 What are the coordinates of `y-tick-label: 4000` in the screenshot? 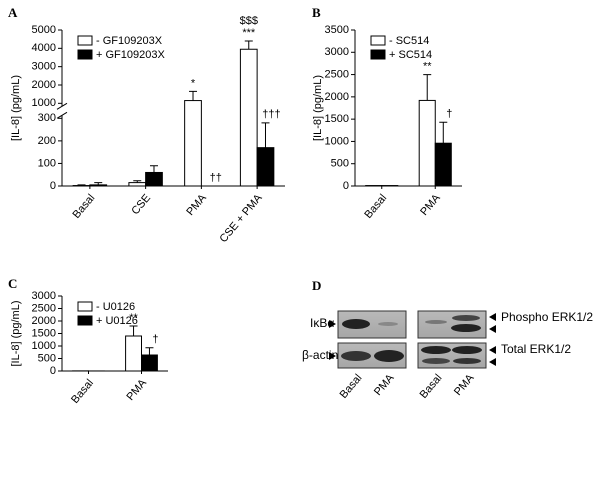 It's located at (44, 48).